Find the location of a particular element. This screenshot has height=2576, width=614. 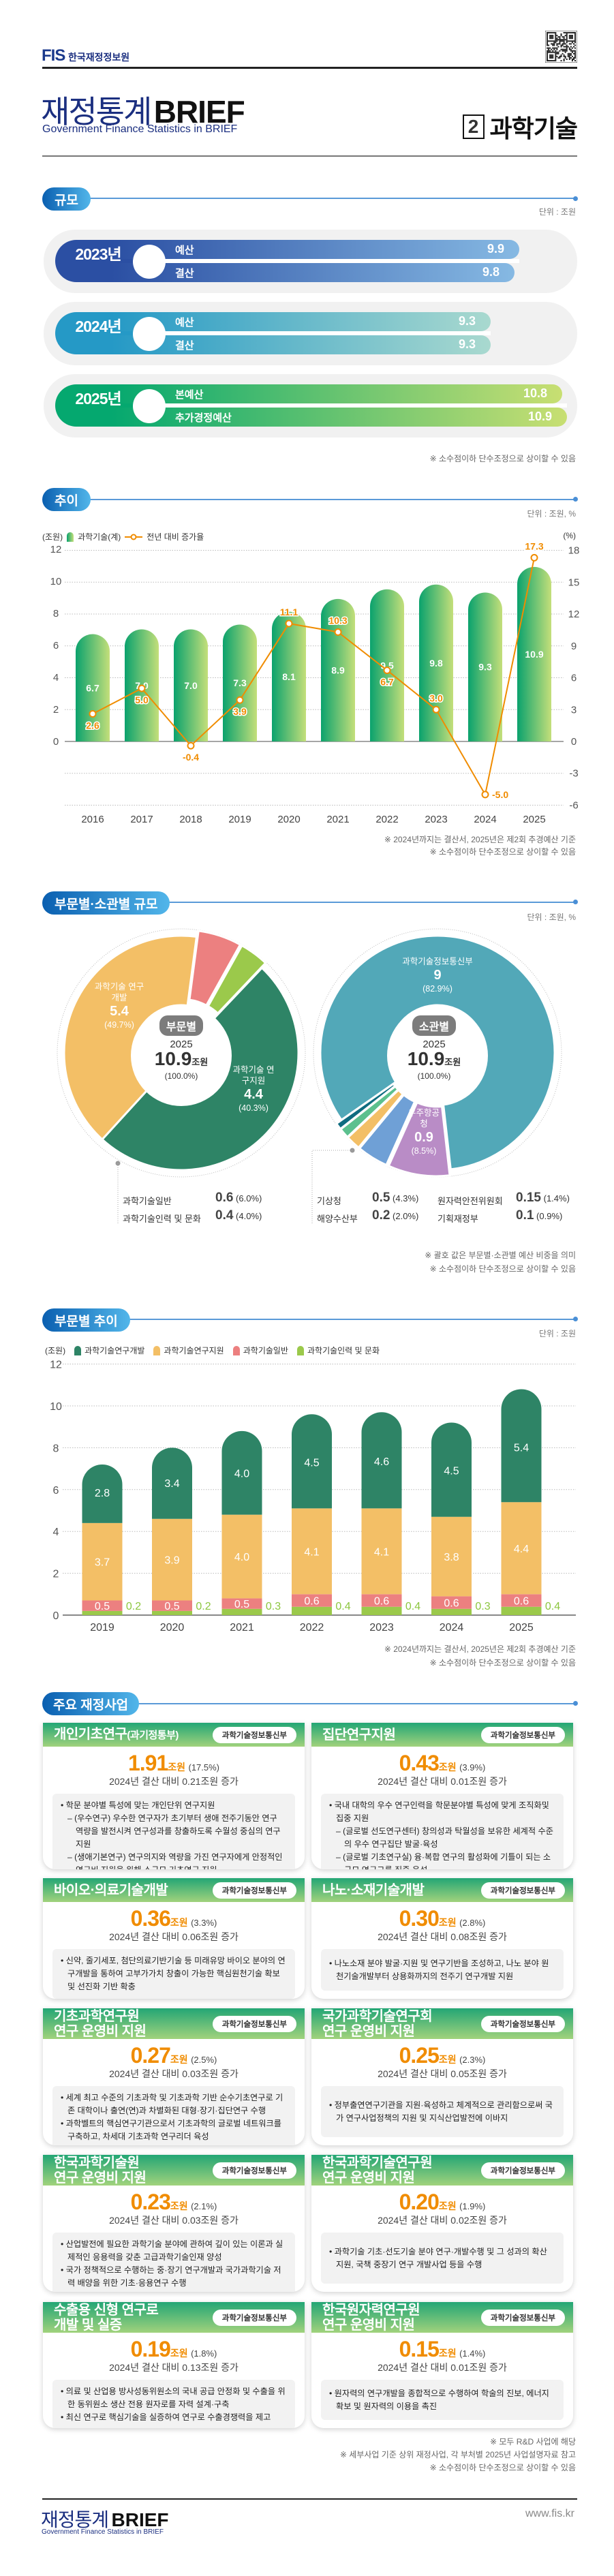

section-line is located at coordinates (352, 1704).